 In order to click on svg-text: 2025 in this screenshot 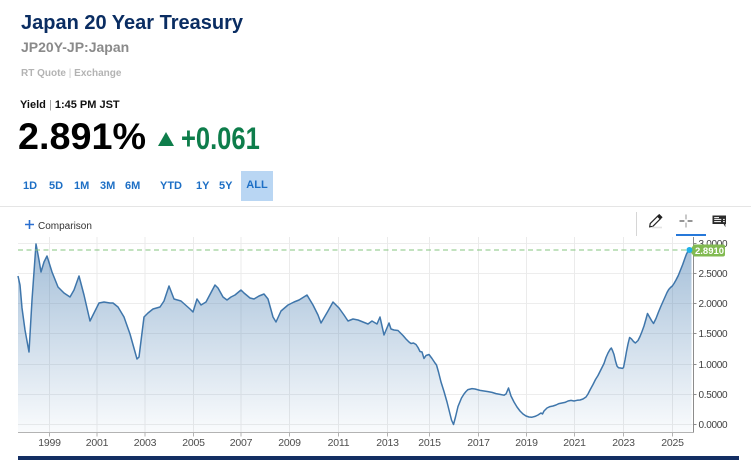, I will do `click(672, 443)`.